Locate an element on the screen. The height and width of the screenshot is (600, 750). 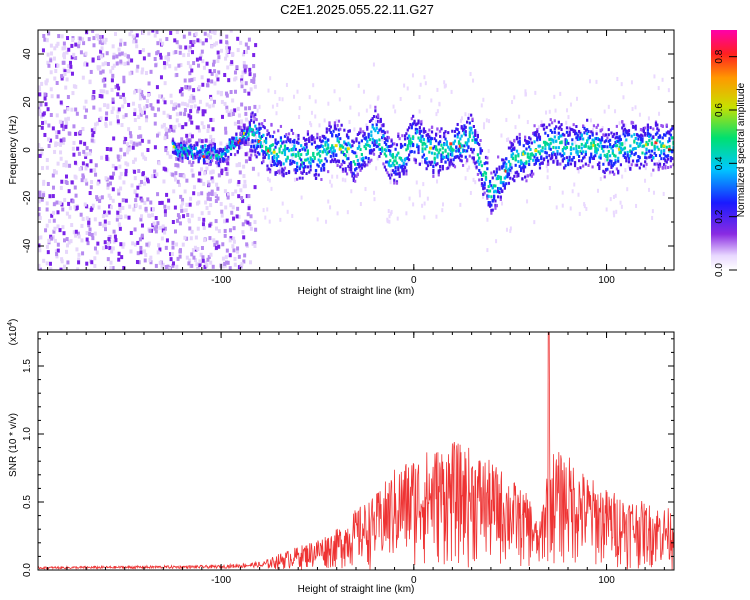
x-tick-label: 100 is located at coordinates (606, 280).